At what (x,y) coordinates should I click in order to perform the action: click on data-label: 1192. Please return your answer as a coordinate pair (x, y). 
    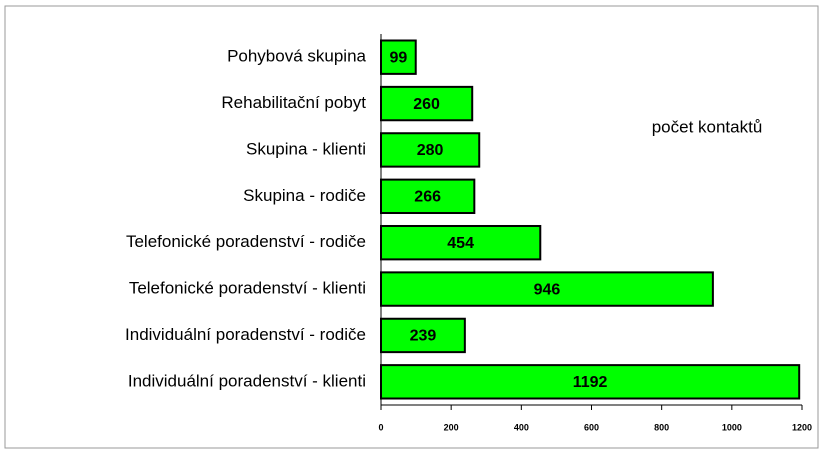
    Looking at the image, I should click on (590, 382).